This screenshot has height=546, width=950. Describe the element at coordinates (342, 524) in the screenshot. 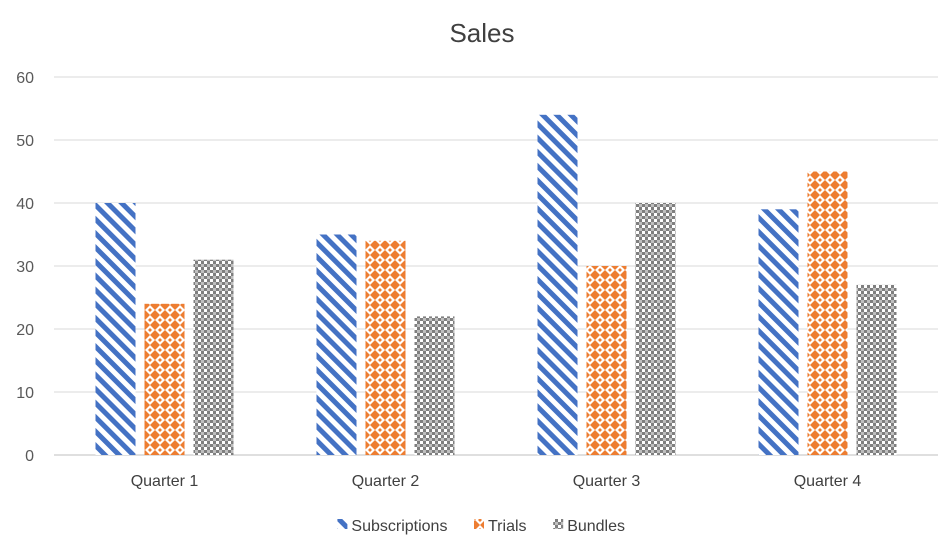

I see `legend-swatch-subscriptions` at that location.